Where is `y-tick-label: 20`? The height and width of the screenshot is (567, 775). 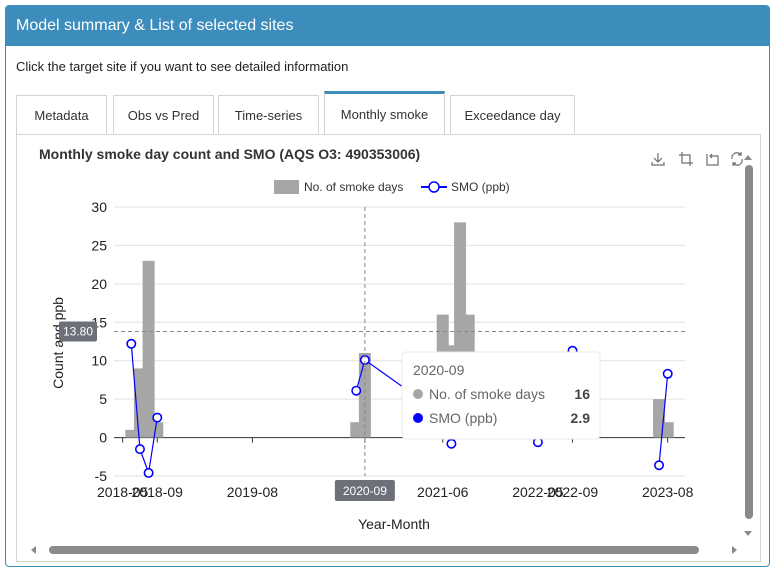 y-tick-label: 20 is located at coordinates (99, 284).